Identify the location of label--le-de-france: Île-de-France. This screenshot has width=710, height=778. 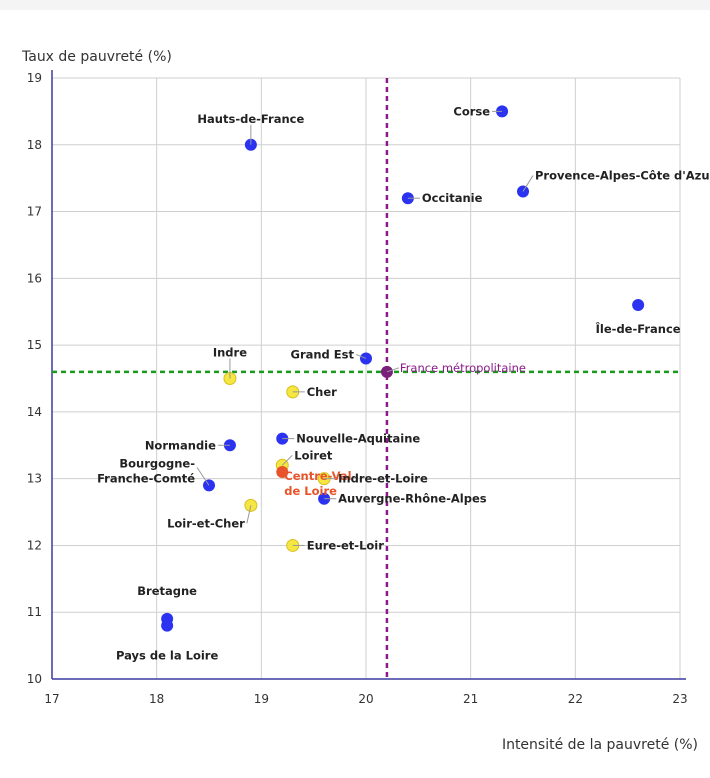
(638, 328).